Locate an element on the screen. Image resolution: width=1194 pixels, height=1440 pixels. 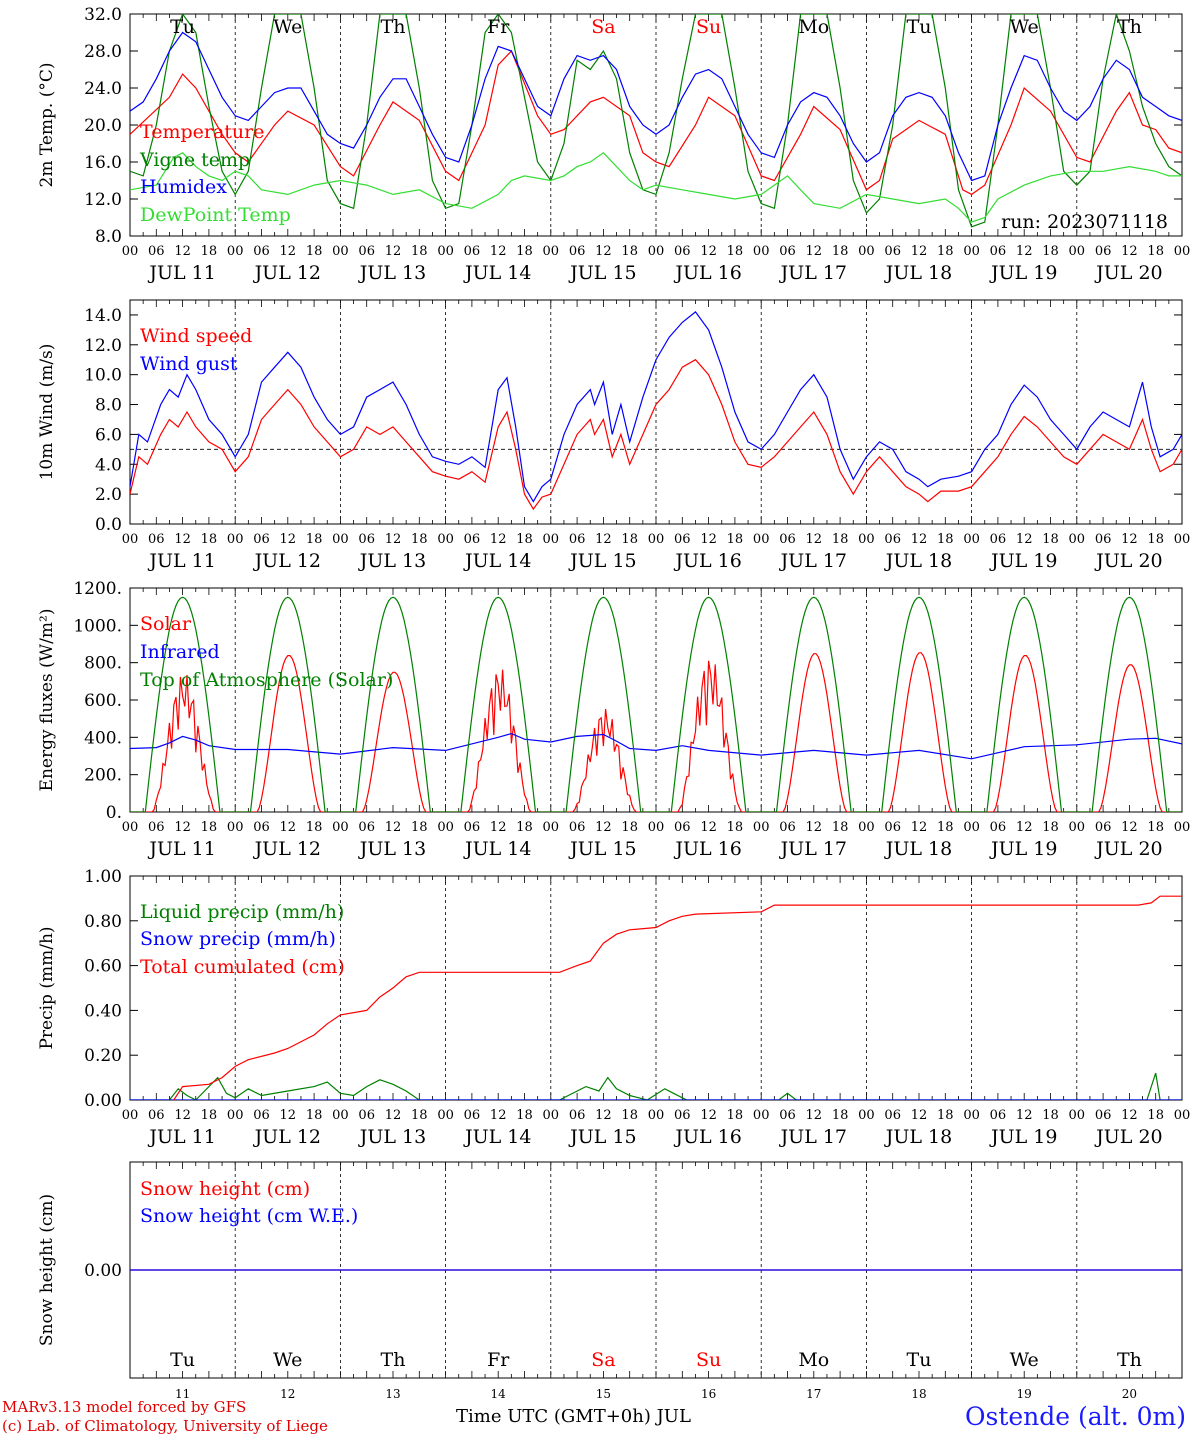
x-date-label: JUL 20 is located at coordinates (1128, 561).